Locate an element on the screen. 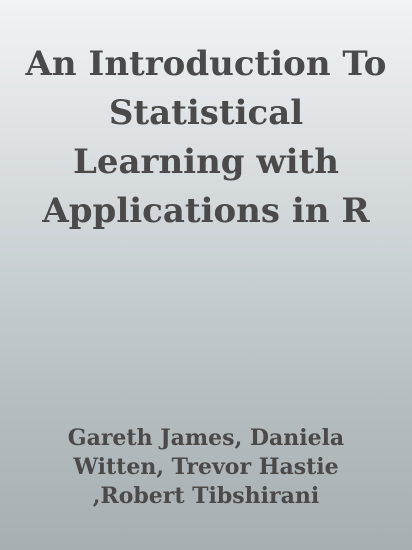 This screenshot has width=412, height=550. authors-line-1: Gareth James, Daniela is located at coordinates (206, 438).